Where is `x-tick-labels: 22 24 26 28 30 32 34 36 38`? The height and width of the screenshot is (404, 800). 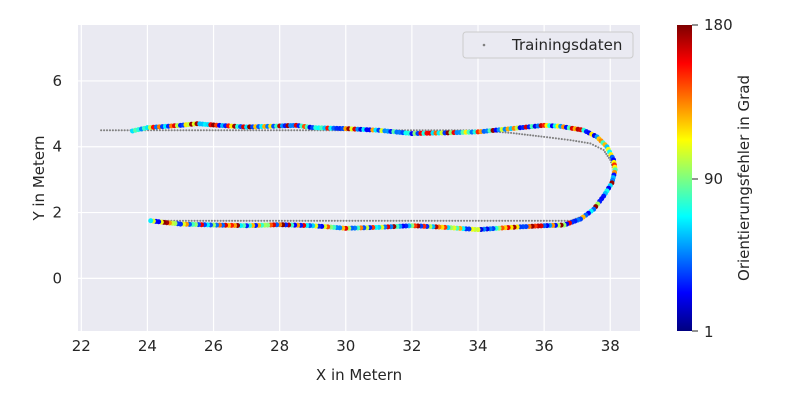 x-tick-labels: 22 24 26 28 30 32 34 36 38 is located at coordinates (346, 346).